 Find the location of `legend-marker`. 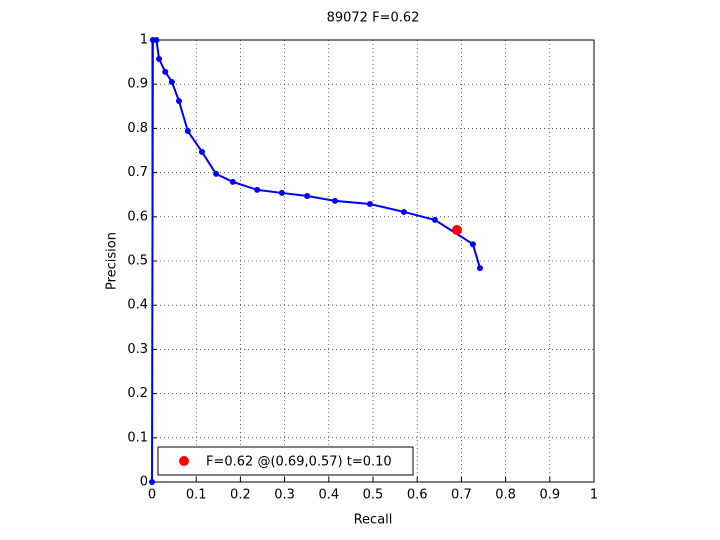

legend-marker is located at coordinates (184, 461).